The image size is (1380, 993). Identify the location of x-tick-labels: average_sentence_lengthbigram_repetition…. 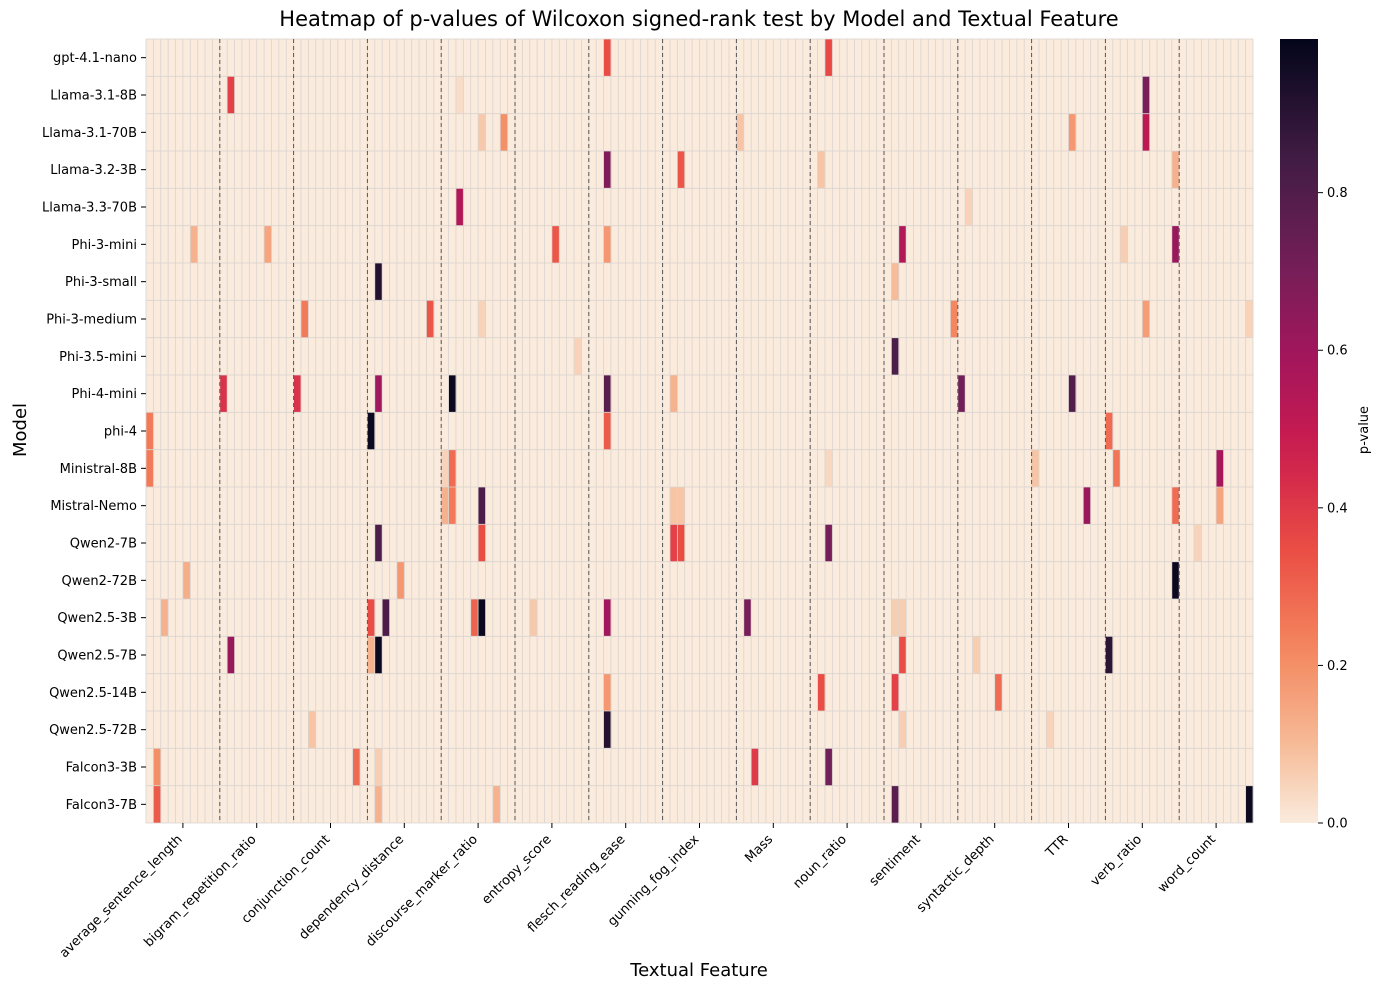
(638, 892).